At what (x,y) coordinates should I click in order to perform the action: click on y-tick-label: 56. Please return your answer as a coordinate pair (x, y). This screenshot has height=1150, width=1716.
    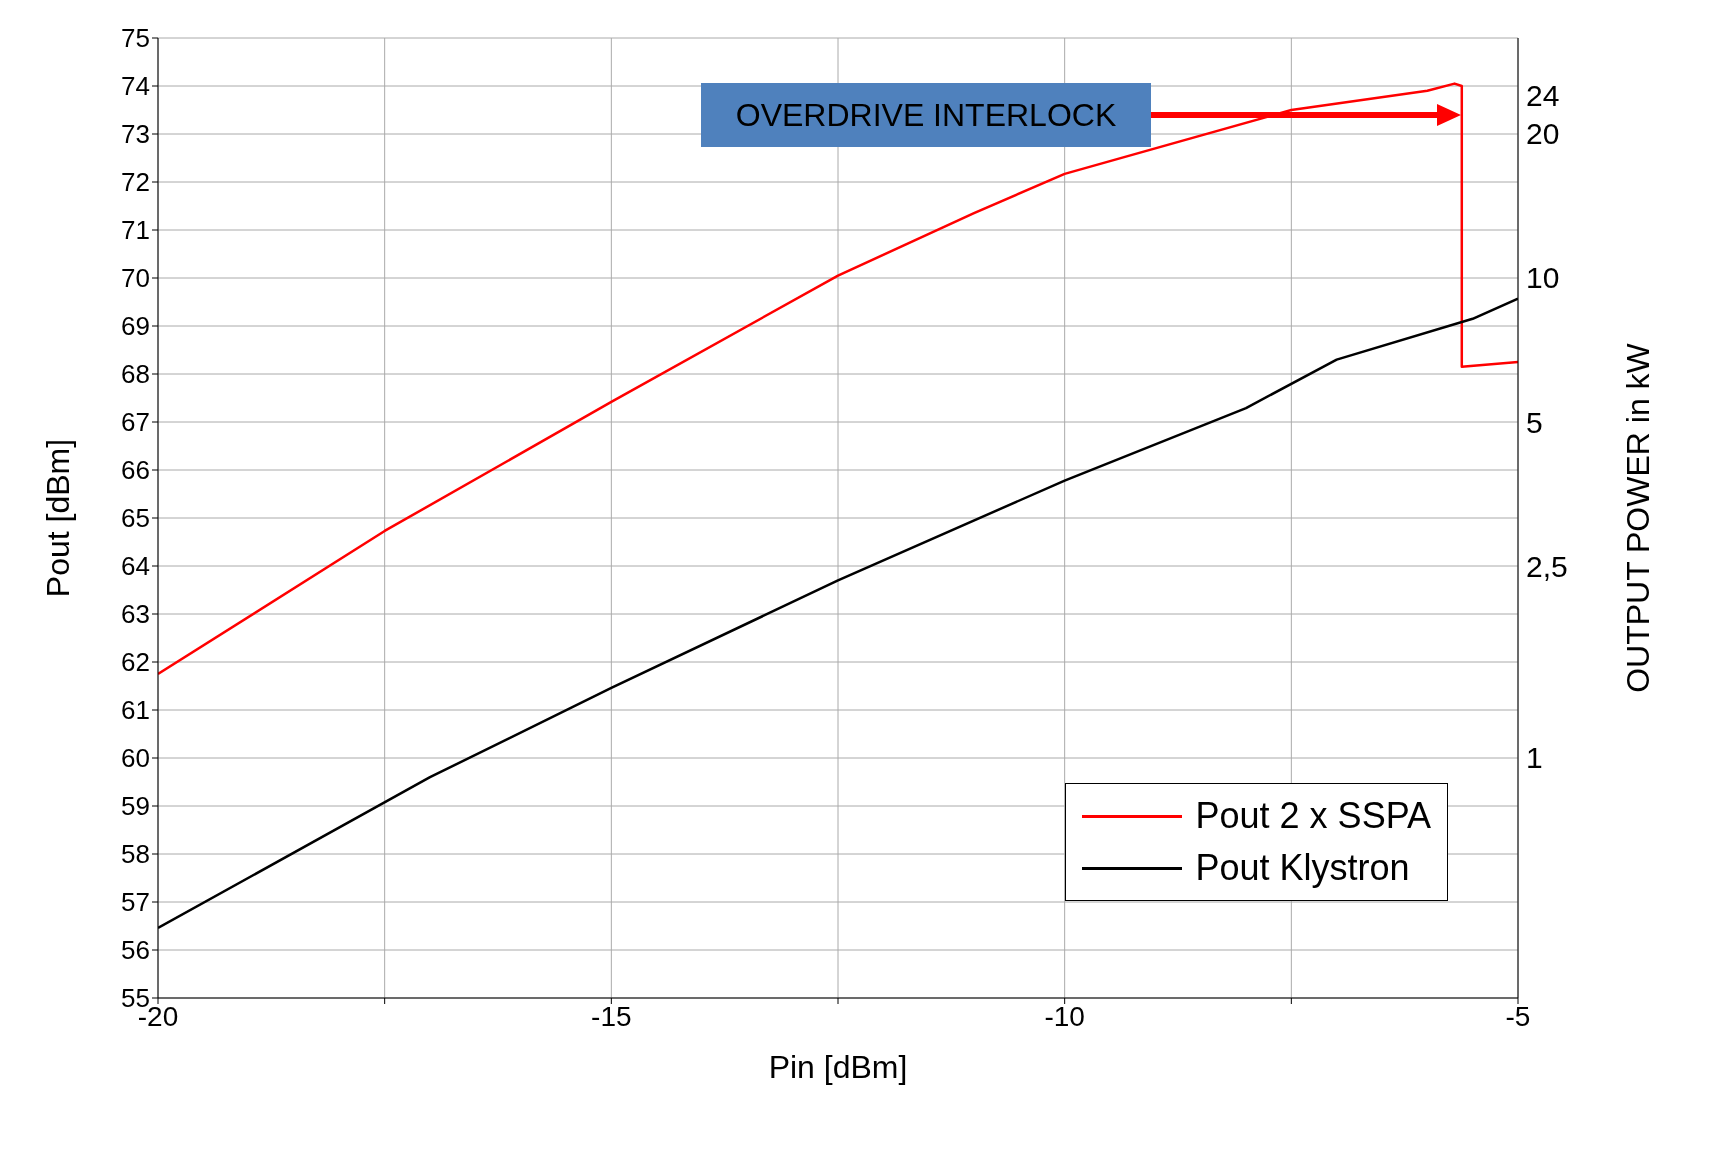
    Looking at the image, I should click on (135, 950).